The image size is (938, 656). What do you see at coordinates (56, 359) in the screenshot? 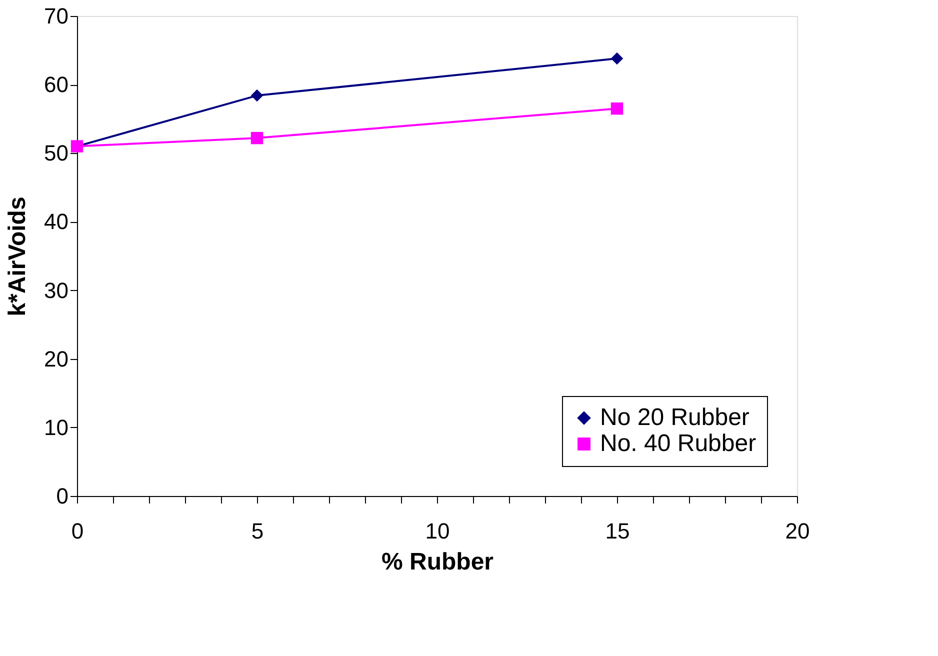
I see `y-tick-label: 20` at bounding box center [56, 359].